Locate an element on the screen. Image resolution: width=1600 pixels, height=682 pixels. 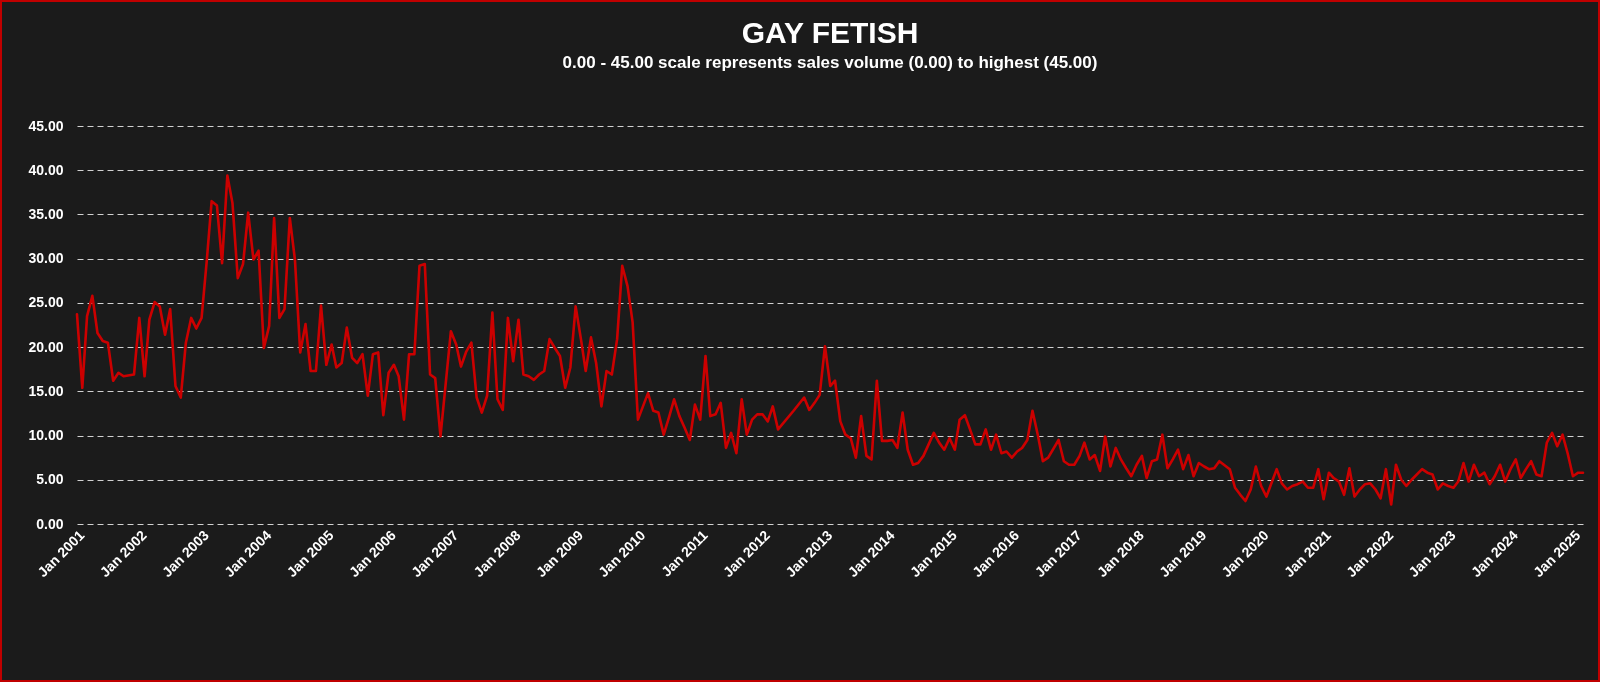
y-tick-label: 35.00 is located at coordinates (46, 213).